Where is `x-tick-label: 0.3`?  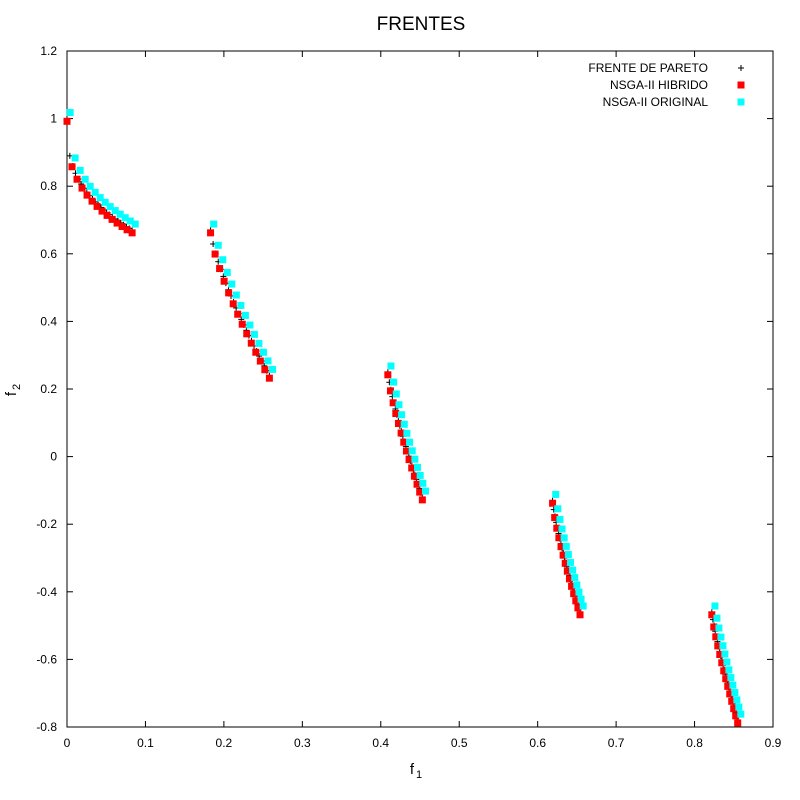 x-tick-label: 0.3 is located at coordinates (302, 743).